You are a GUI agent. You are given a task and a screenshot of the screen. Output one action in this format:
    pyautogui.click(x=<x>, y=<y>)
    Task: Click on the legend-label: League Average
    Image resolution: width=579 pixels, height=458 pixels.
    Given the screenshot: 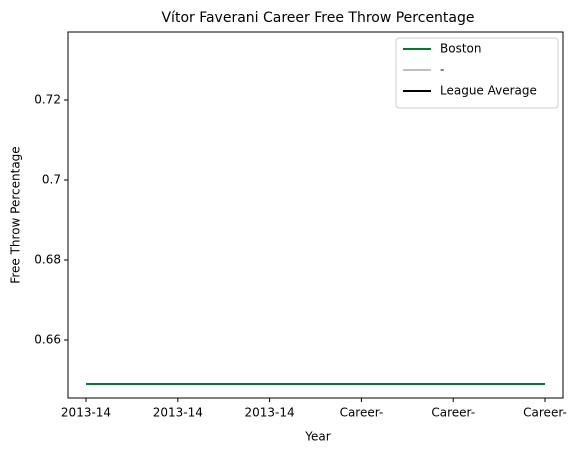 What is the action you would take?
    pyautogui.click(x=488, y=91)
    